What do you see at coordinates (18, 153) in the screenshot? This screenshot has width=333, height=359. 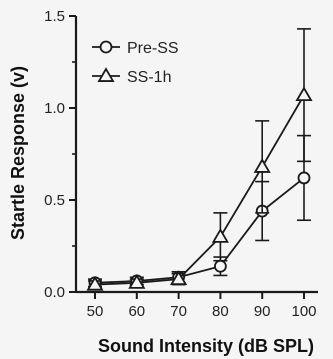 I see `y-axis-title: Startle Response (v)` at bounding box center [18, 153].